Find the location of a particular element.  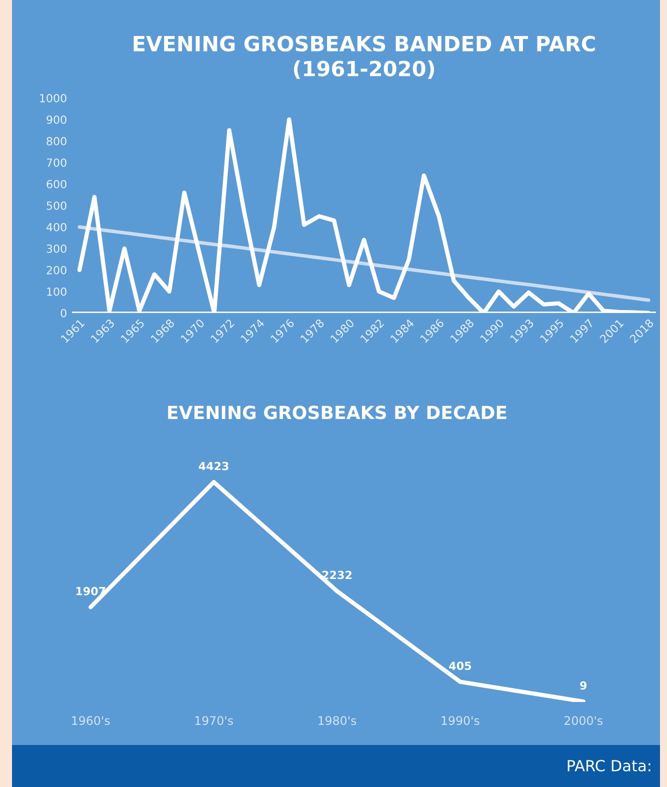

y-tick-label: 400 is located at coordinates (56, 227).